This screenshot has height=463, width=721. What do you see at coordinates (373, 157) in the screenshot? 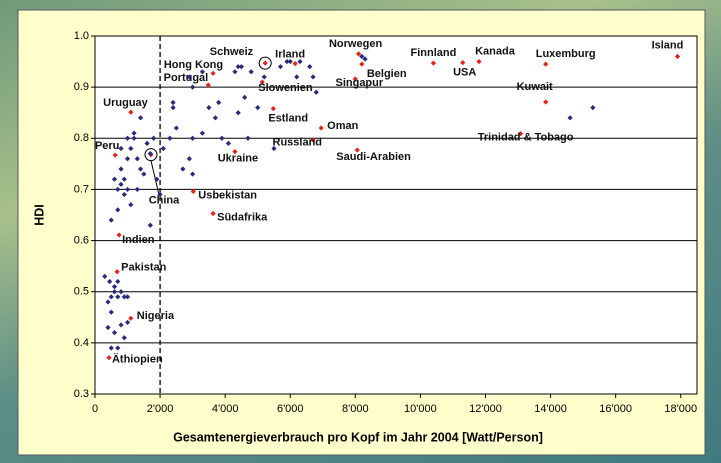
I see `point-label: Saudi-Arabien` at bounding box center [373, 157].